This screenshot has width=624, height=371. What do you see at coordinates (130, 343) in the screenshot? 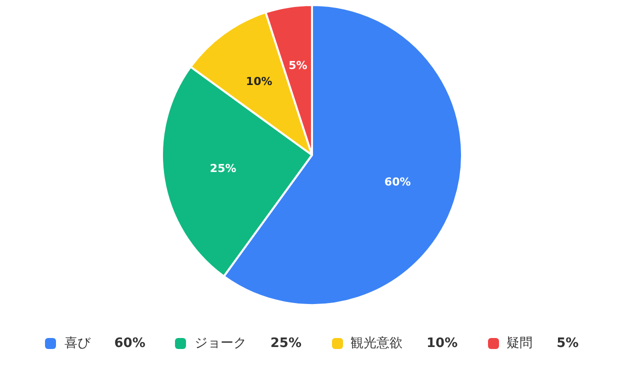
I see `text: 60%` at bounding box center [130, 343].